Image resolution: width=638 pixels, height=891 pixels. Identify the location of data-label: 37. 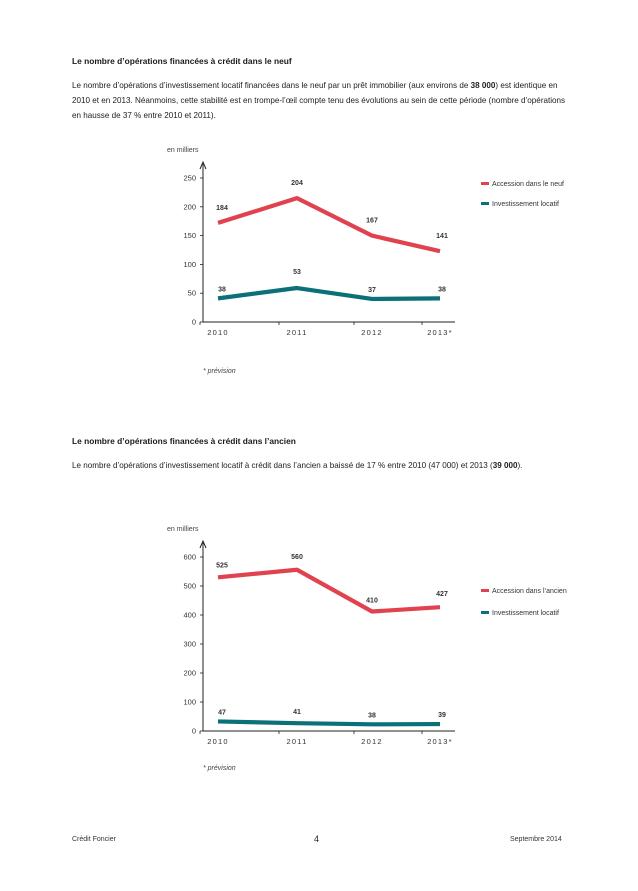
(372, 290).